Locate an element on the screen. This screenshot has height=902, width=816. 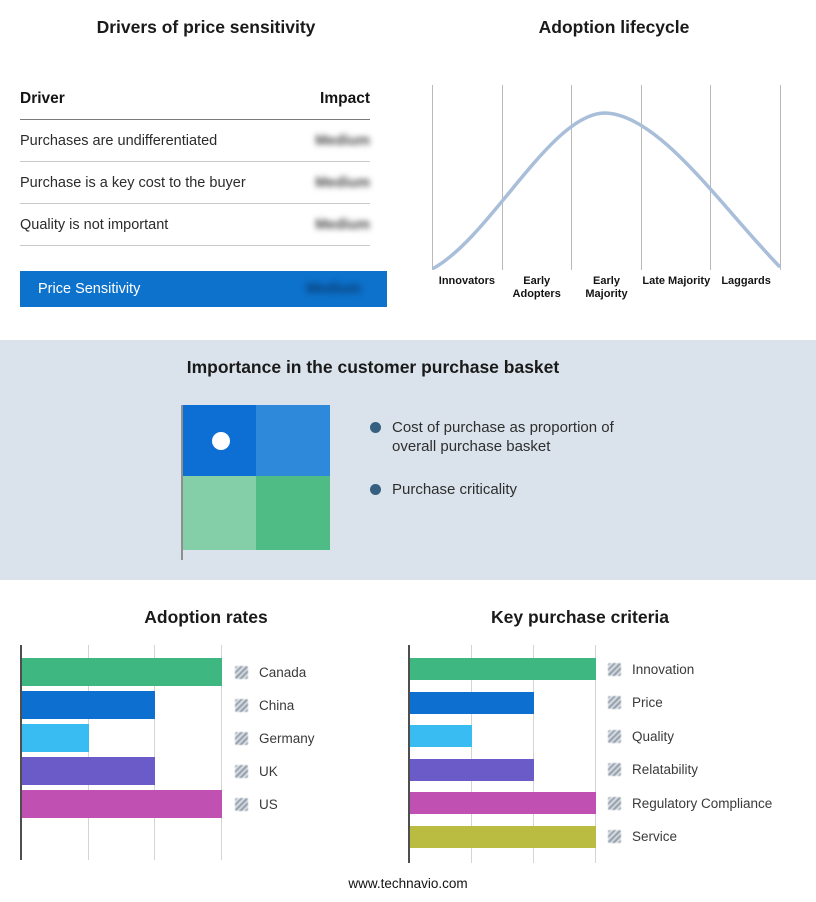
drivers-title: Drivers of price sensitivity is located at coordinates (206, 27).